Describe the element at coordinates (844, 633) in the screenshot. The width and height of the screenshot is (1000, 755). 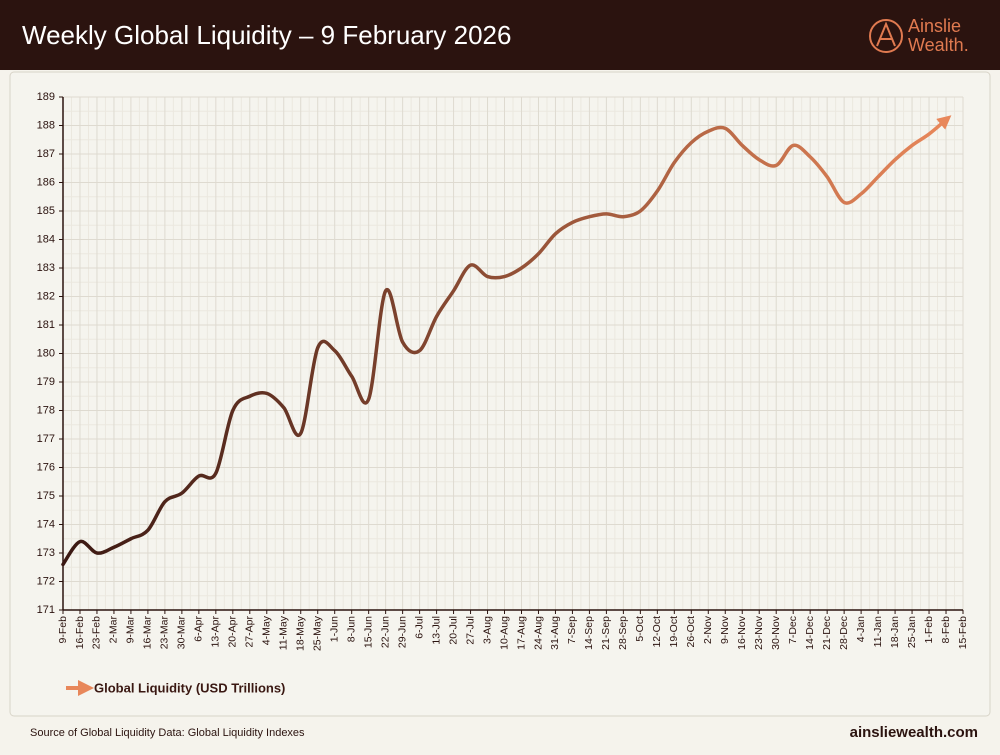
I see `x-tick-label: 28-Dec` at that location.